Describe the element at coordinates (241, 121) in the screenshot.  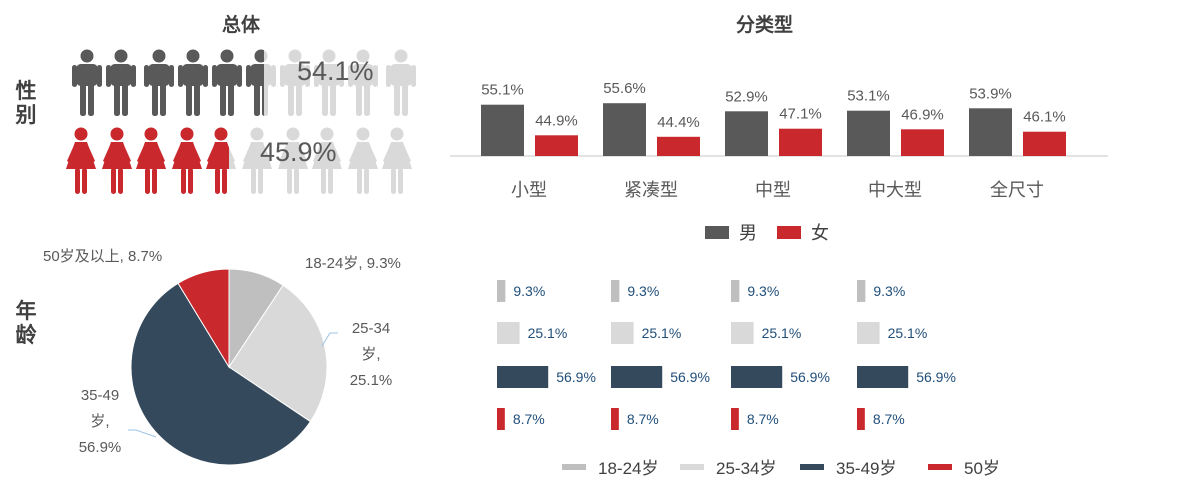
I see `gender-pictograph` at that location.